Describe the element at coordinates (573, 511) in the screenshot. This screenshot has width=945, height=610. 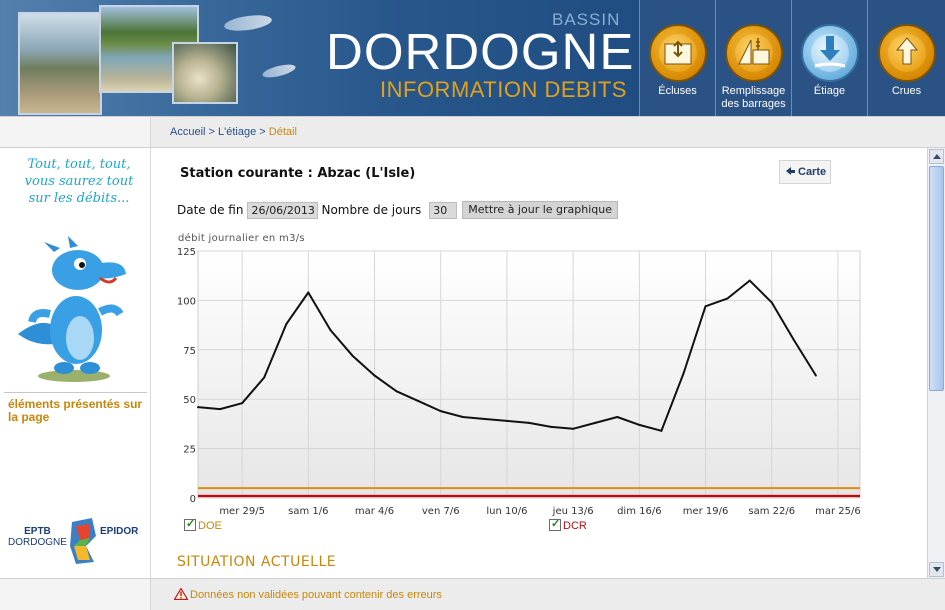
I see `x-tick-label: jeu 13/6` at that location.